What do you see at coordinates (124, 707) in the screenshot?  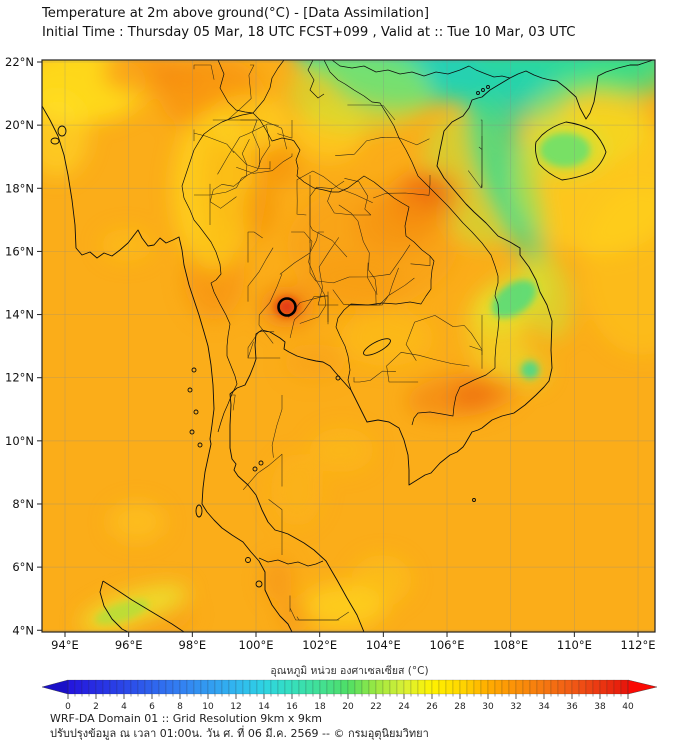 I see `colorbar-tick-label: 4` at bounding box center [124, 707].